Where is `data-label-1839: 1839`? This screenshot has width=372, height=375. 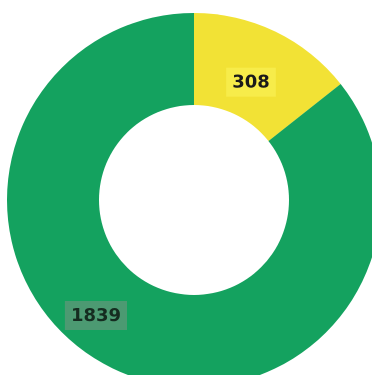
data-label-1839: 1839 is located at coordinates (96, 315).